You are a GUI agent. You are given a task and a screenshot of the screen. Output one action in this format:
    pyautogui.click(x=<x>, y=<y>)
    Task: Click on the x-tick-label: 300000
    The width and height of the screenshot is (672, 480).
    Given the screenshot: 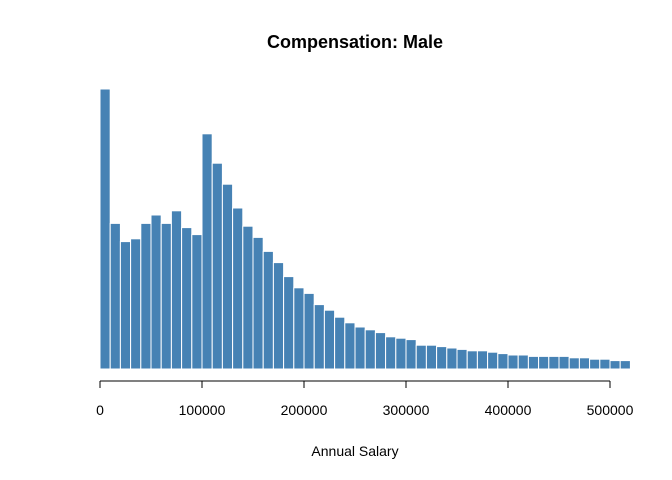 What is the action you would take?
    pyautogui.click(x=406, y=410)
    